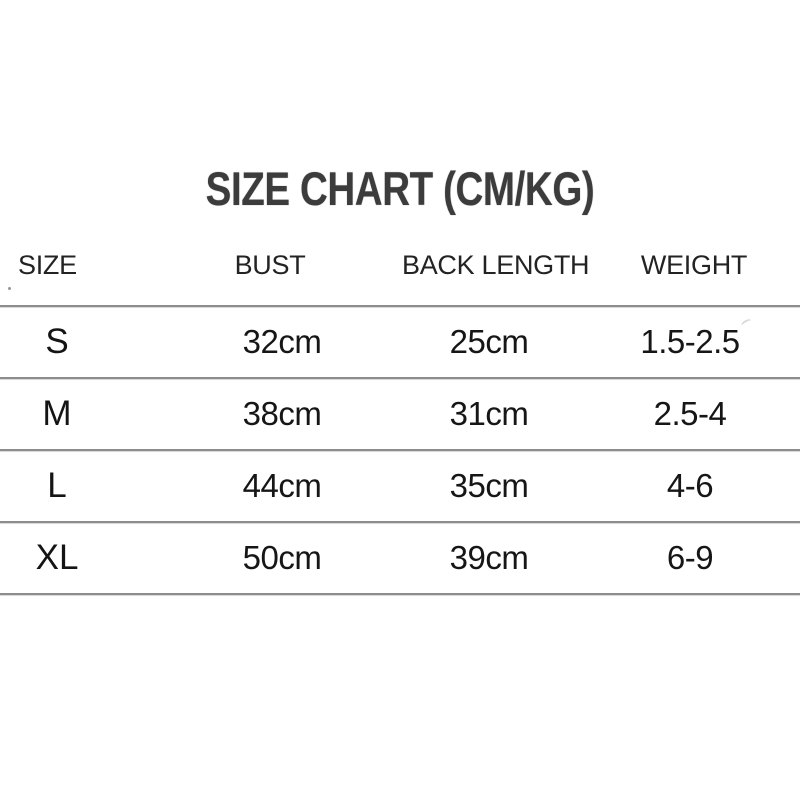 This screenshot has height=800, width=800. What do you see at coordinates (57, 485) in the screenshot?
I see `size-label: L` at bounding box center [57, 485].